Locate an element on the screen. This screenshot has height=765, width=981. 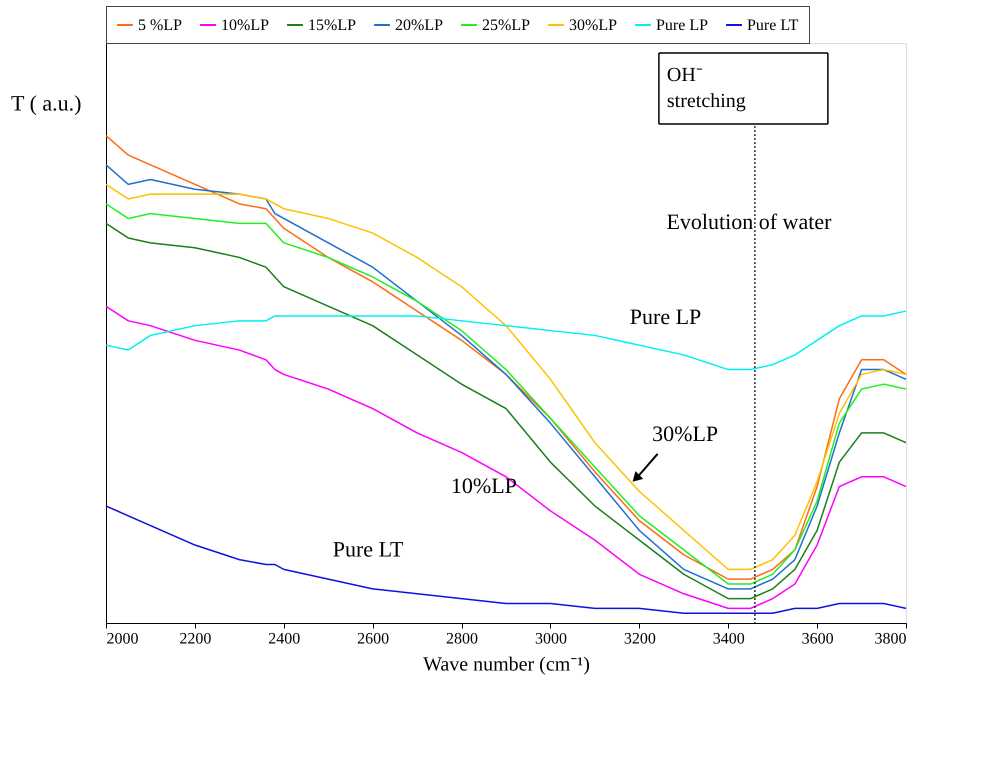
legend-label: 30%LP is located at coordinates (593, 25).